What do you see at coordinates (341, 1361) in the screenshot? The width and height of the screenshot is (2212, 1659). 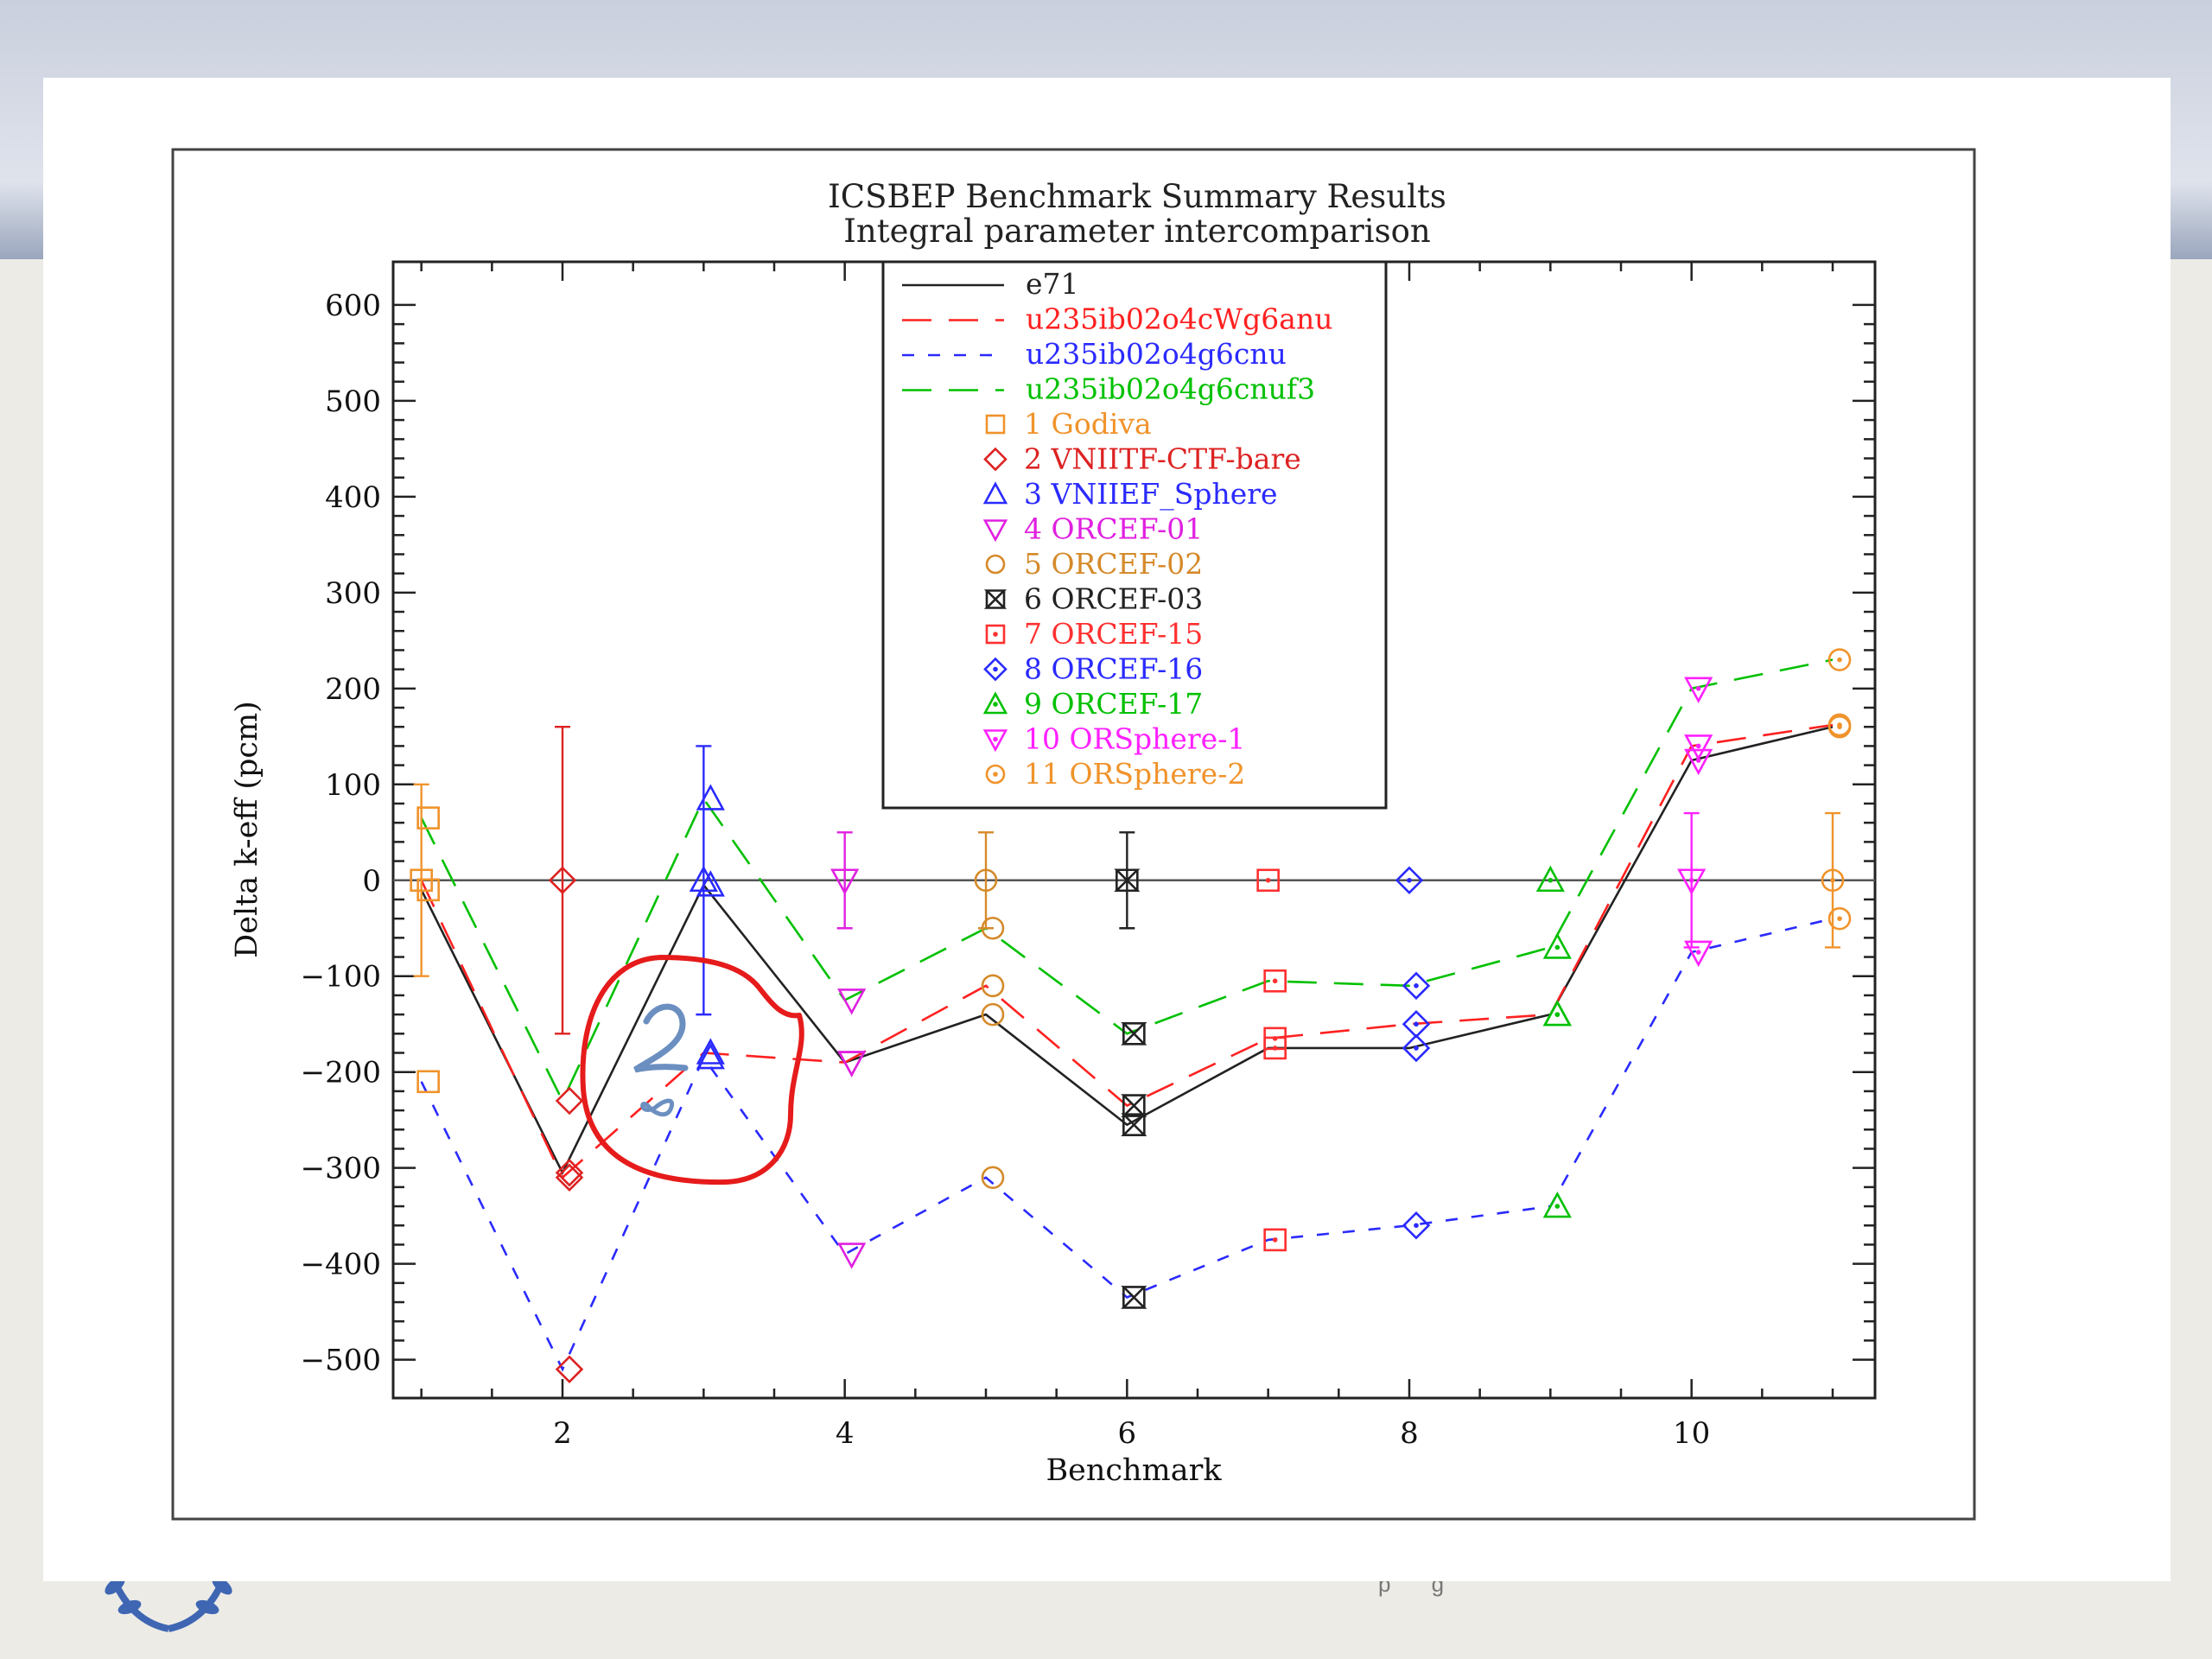 I see `y-tick-label: −500` at bounding box center [341, 1361].